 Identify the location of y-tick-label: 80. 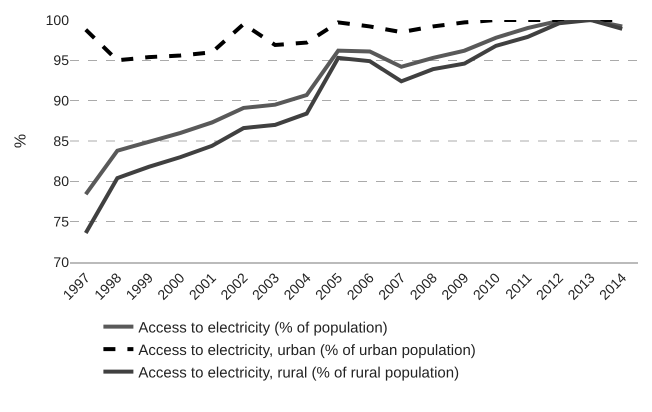
(61, 181).